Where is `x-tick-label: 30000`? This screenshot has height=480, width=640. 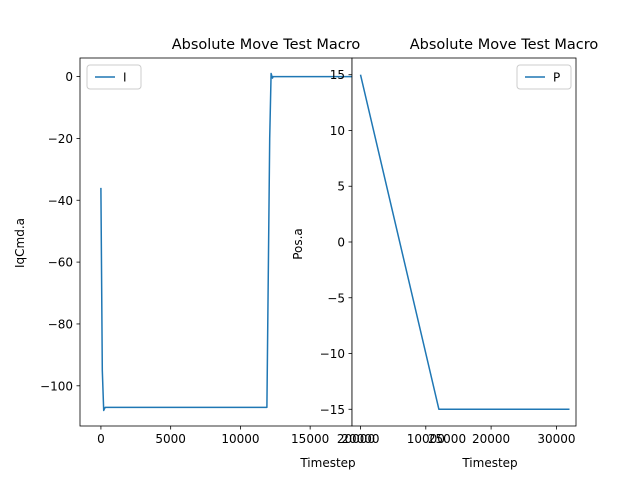
x-tick-label: 30000 is located at coordinates (556, 439).